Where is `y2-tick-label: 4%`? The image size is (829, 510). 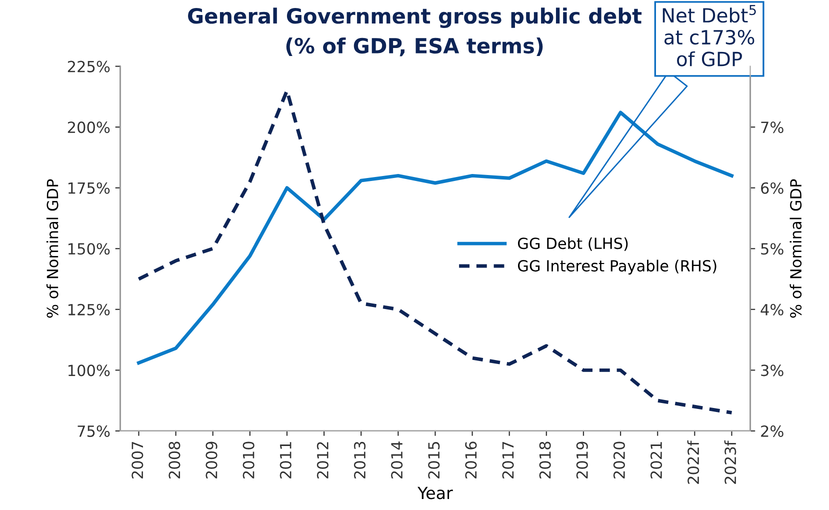 y2-tick-label: 4% is located at coordinates (772, 310).